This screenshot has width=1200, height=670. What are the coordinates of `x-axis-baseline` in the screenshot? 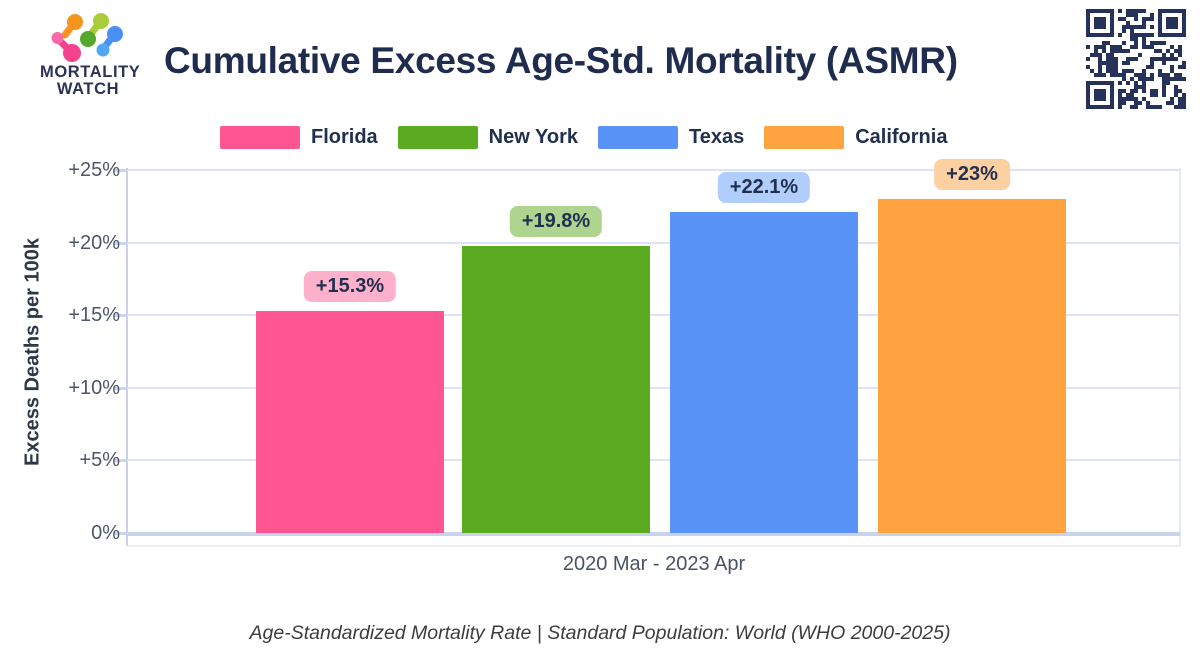 It's located at (654, 534).